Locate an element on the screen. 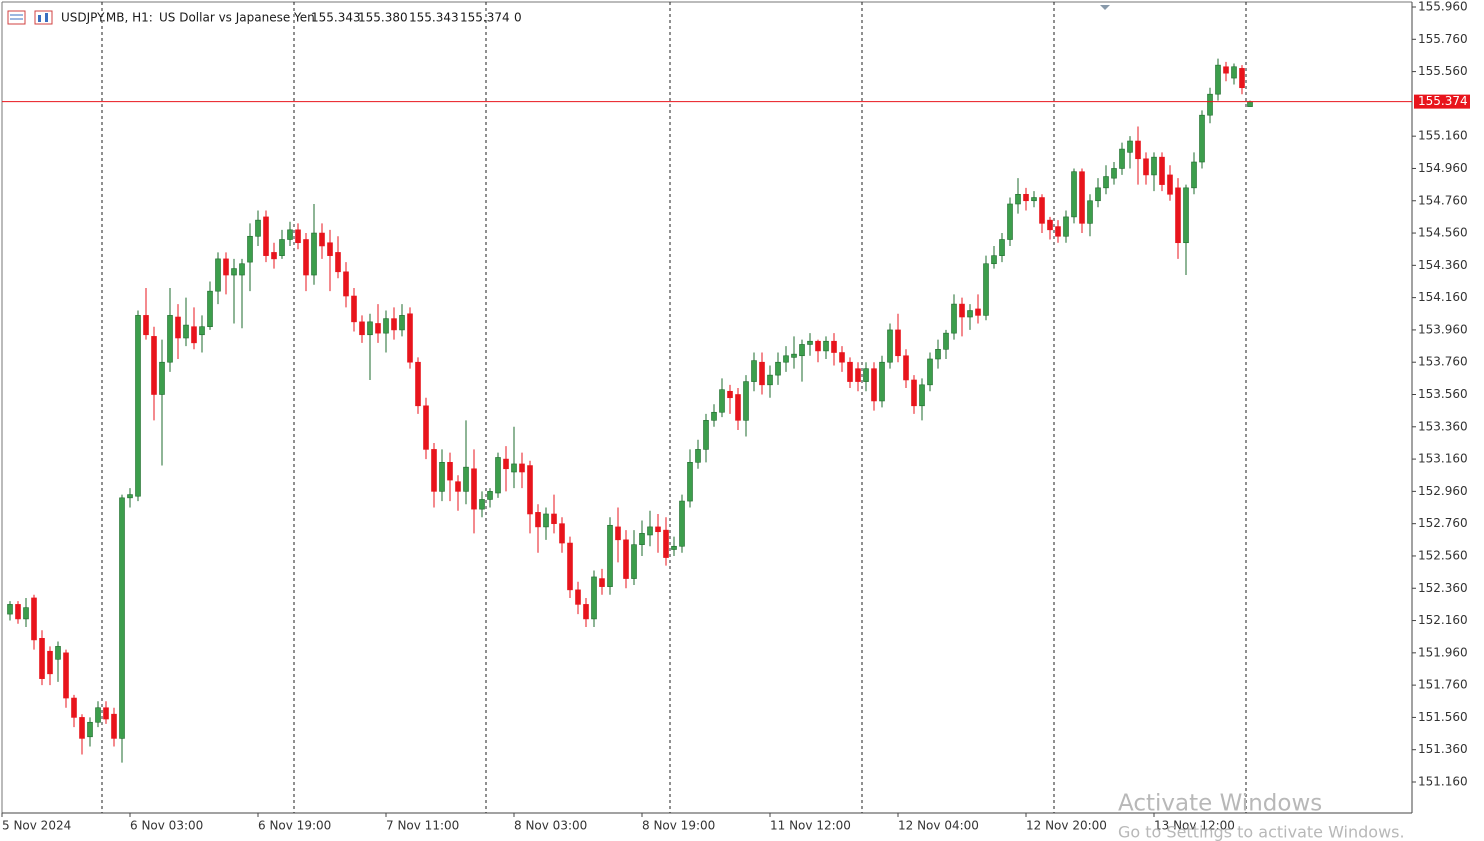  tick-volume: 0 is located at coordinates (518, 18).